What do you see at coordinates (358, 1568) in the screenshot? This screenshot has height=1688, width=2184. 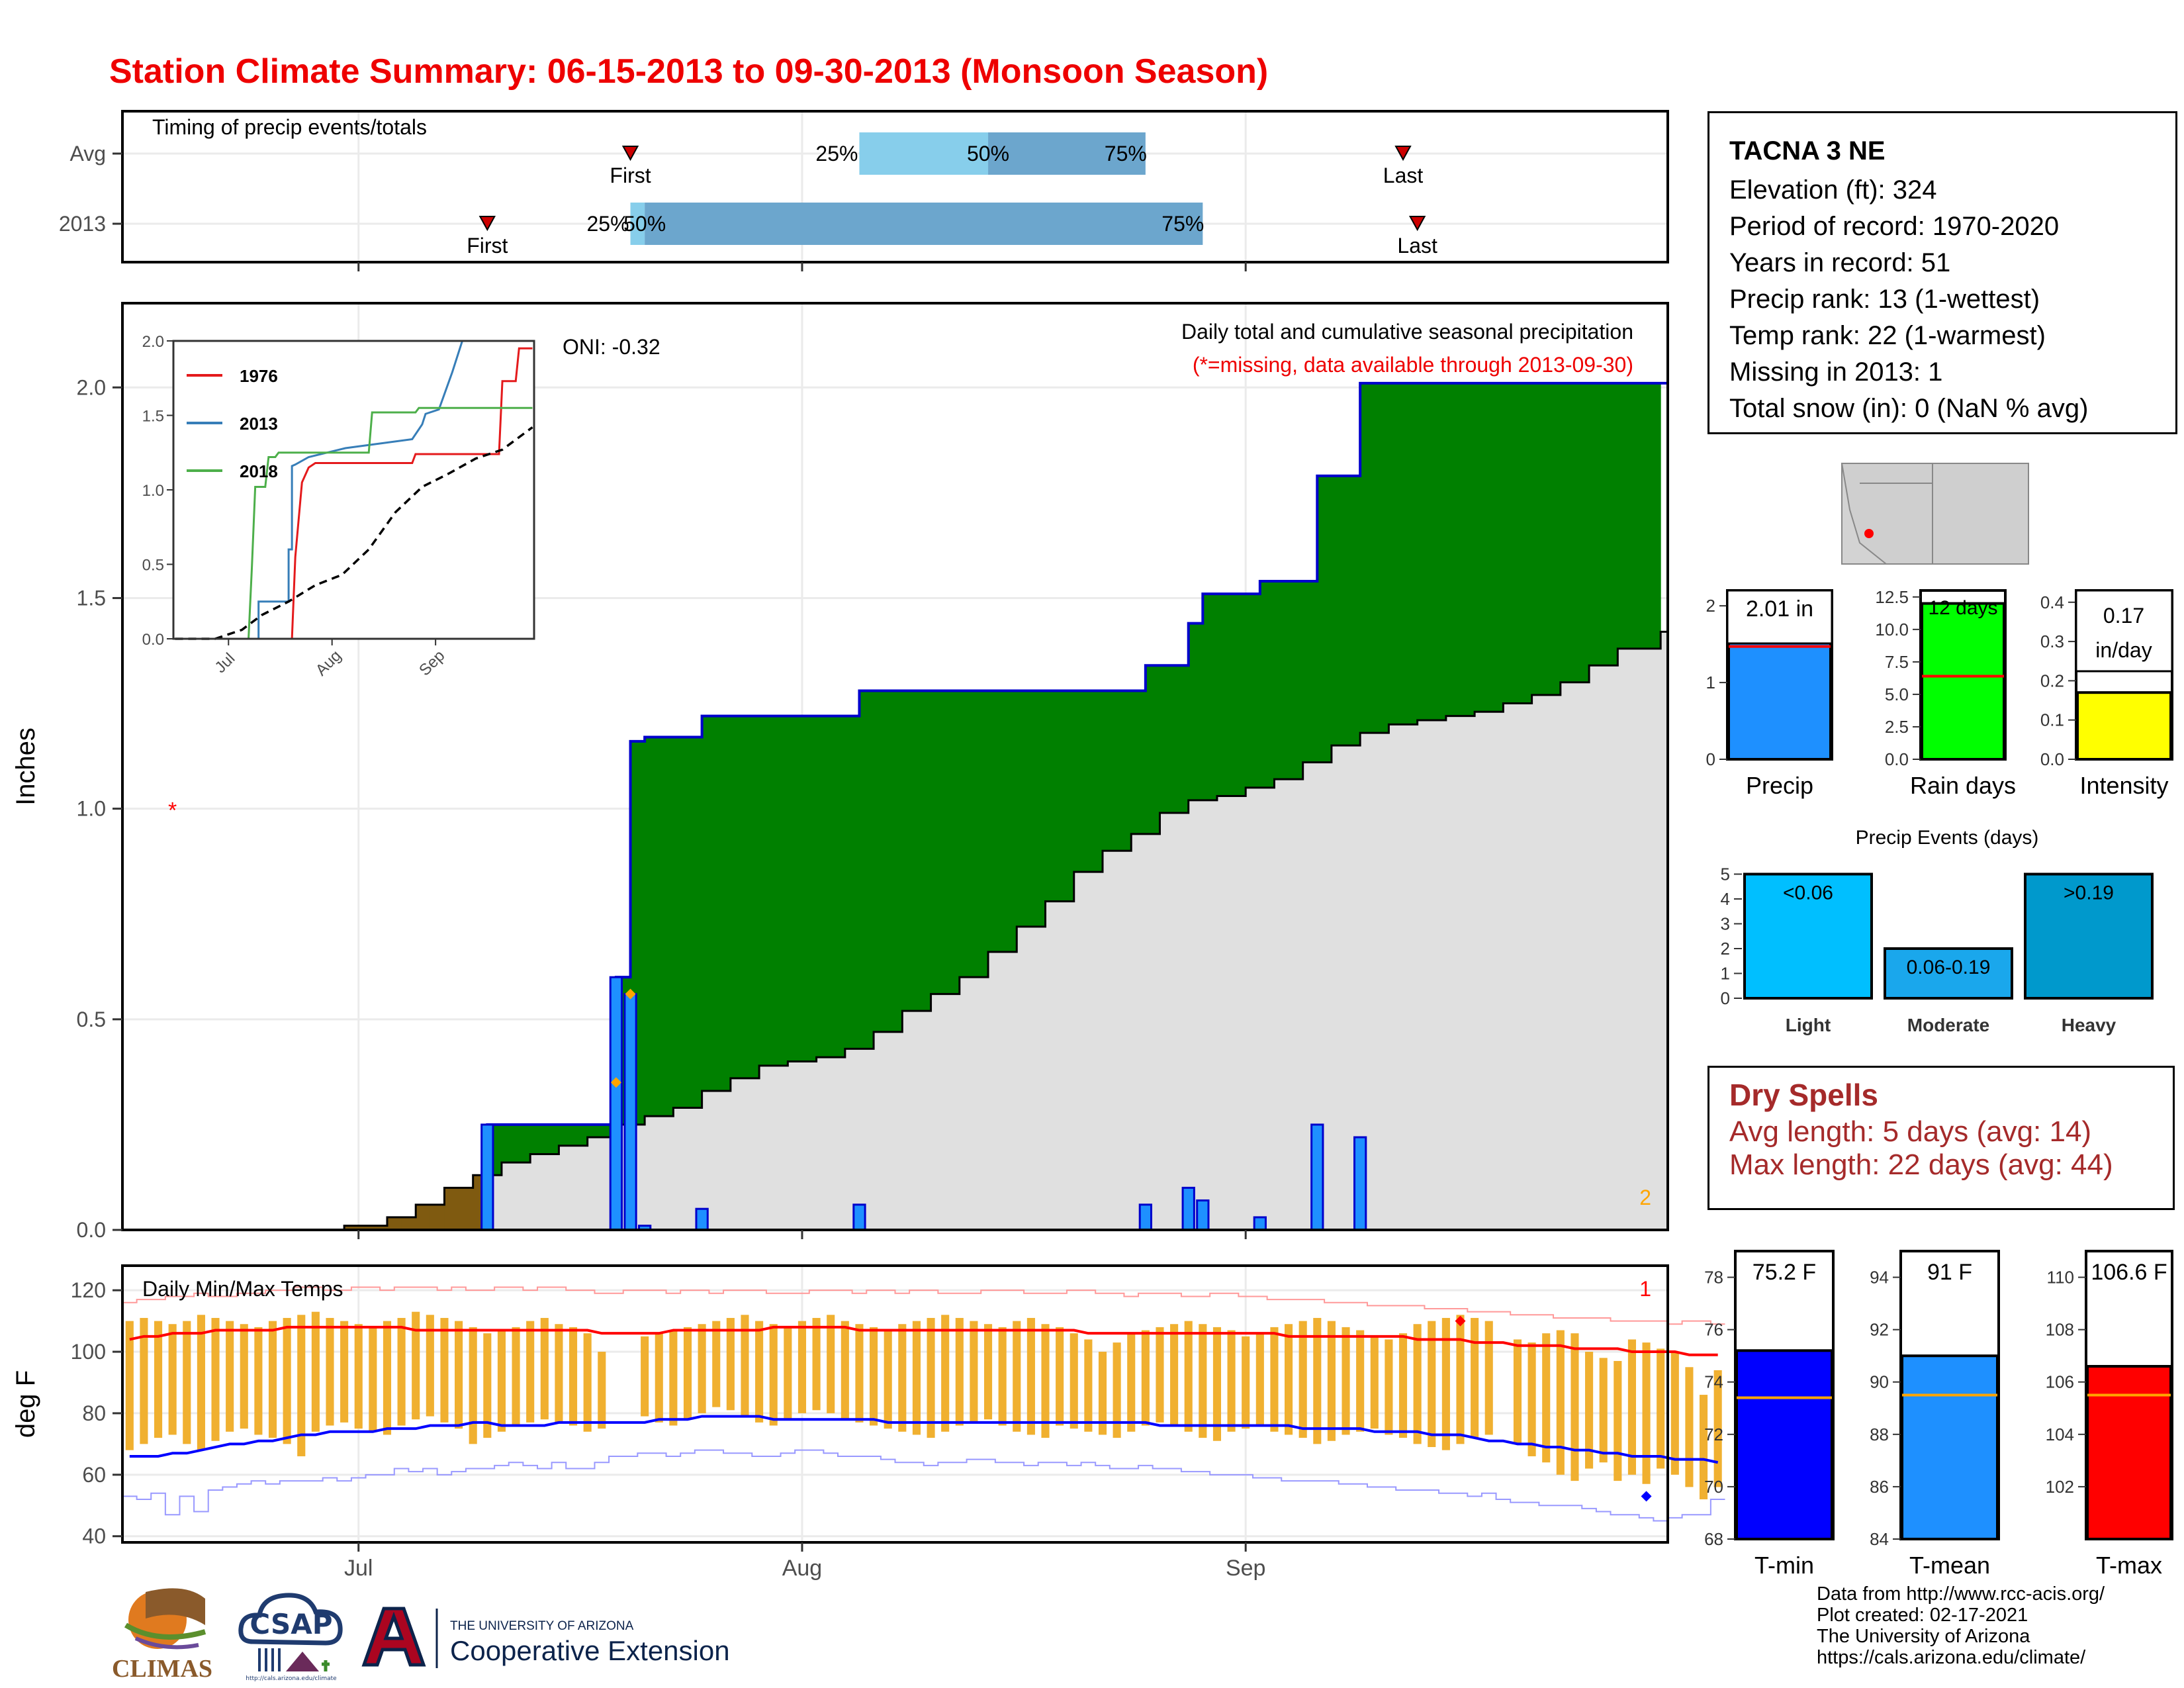 I see `temps-xtick-label: Jul` at bounding box center [358, 1568].